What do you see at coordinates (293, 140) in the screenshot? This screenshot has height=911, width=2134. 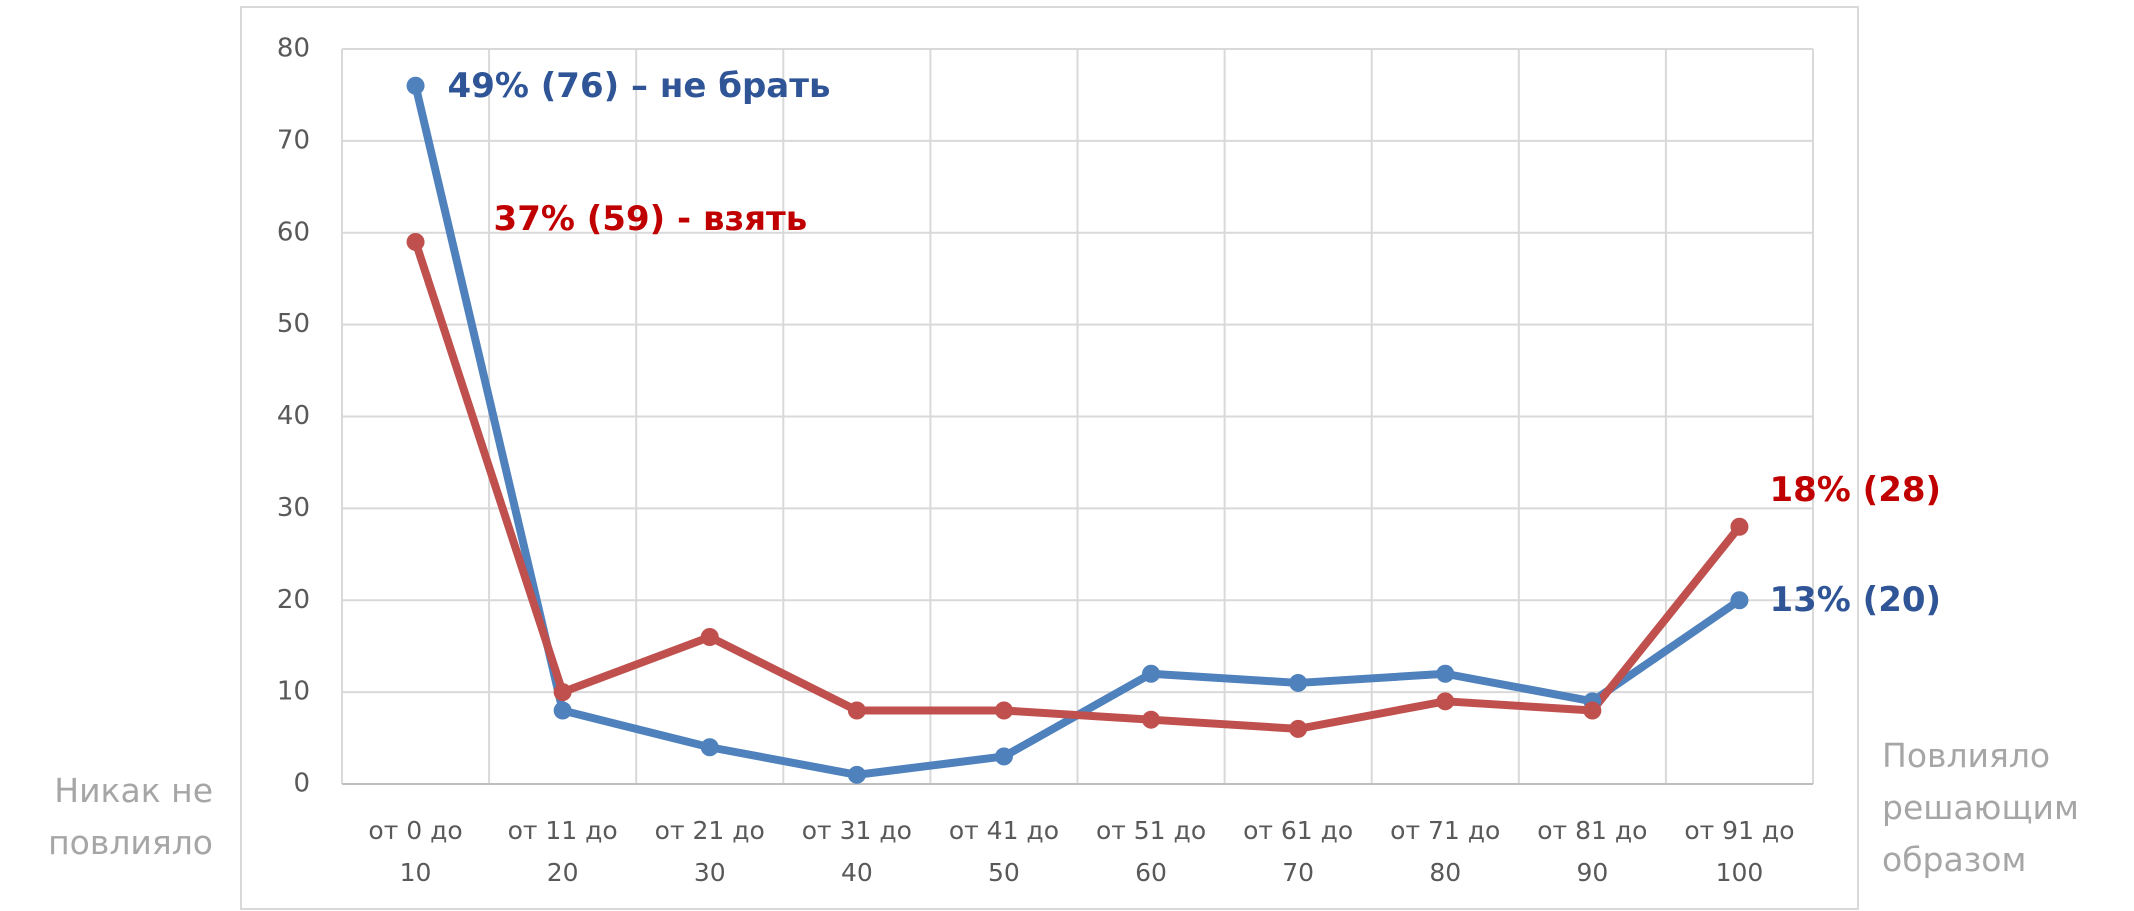 I see `y-tick-label: 70` at bounding box center [293, 140].